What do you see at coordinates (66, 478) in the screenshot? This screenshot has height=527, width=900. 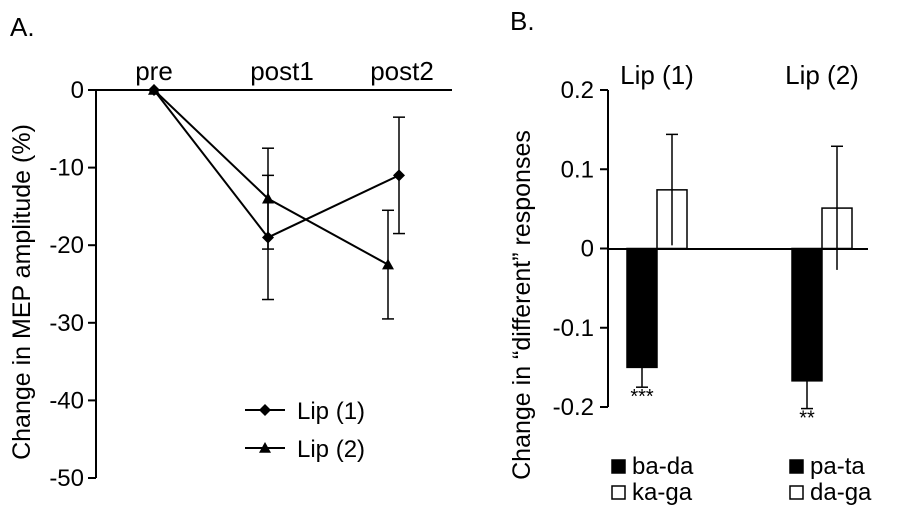 I see `panel-a-y-tick-label: -50` at bounding box center [66, 478].